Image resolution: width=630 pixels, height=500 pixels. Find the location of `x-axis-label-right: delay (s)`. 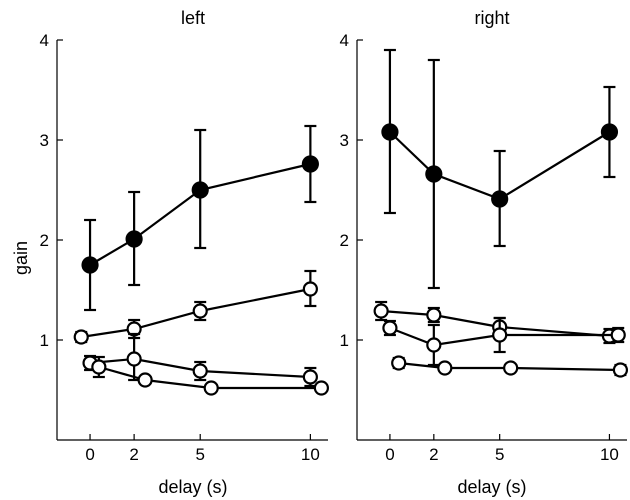

x-axis-label-right: delay (s) is located at coordinates (491, 487).